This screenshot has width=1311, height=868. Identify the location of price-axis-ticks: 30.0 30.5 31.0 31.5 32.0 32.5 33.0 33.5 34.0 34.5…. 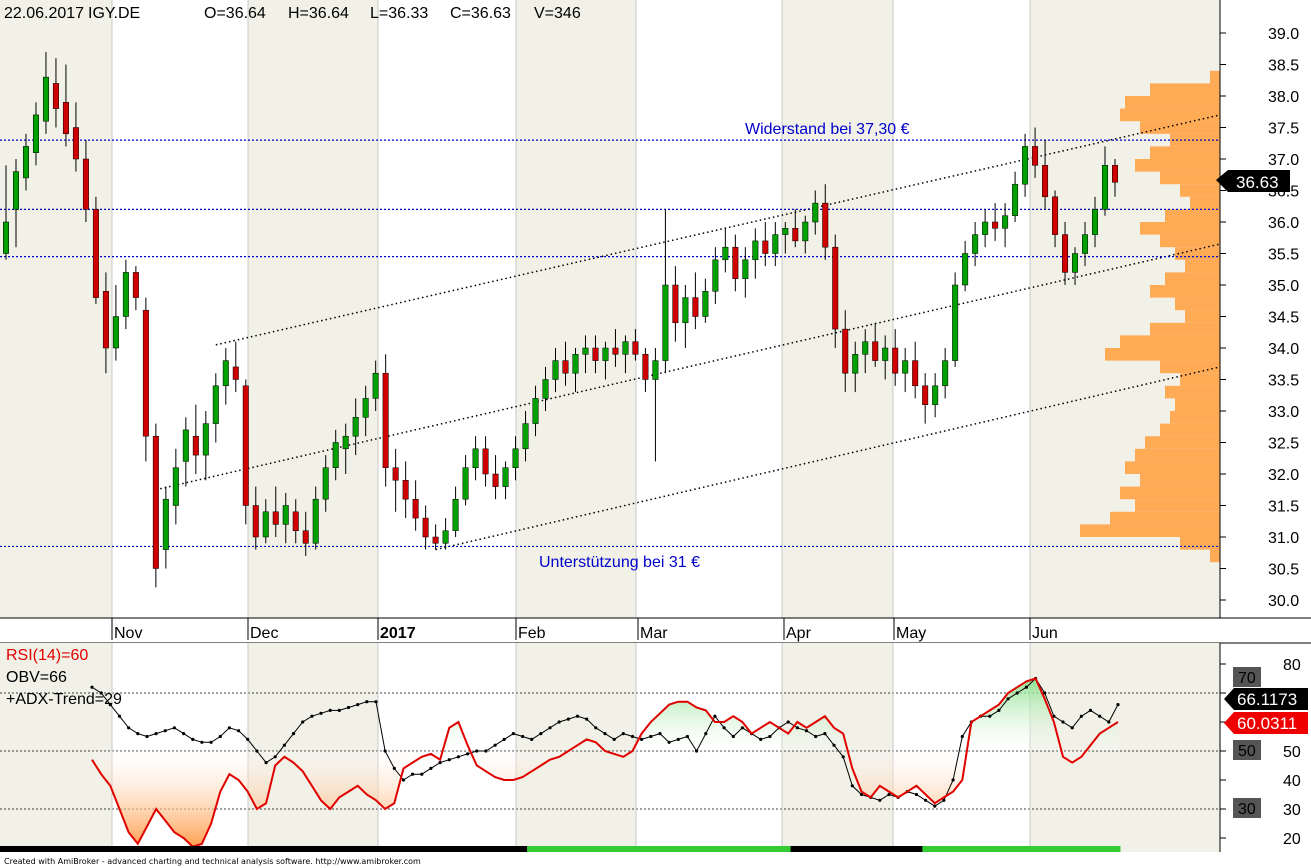
(1259, 318).